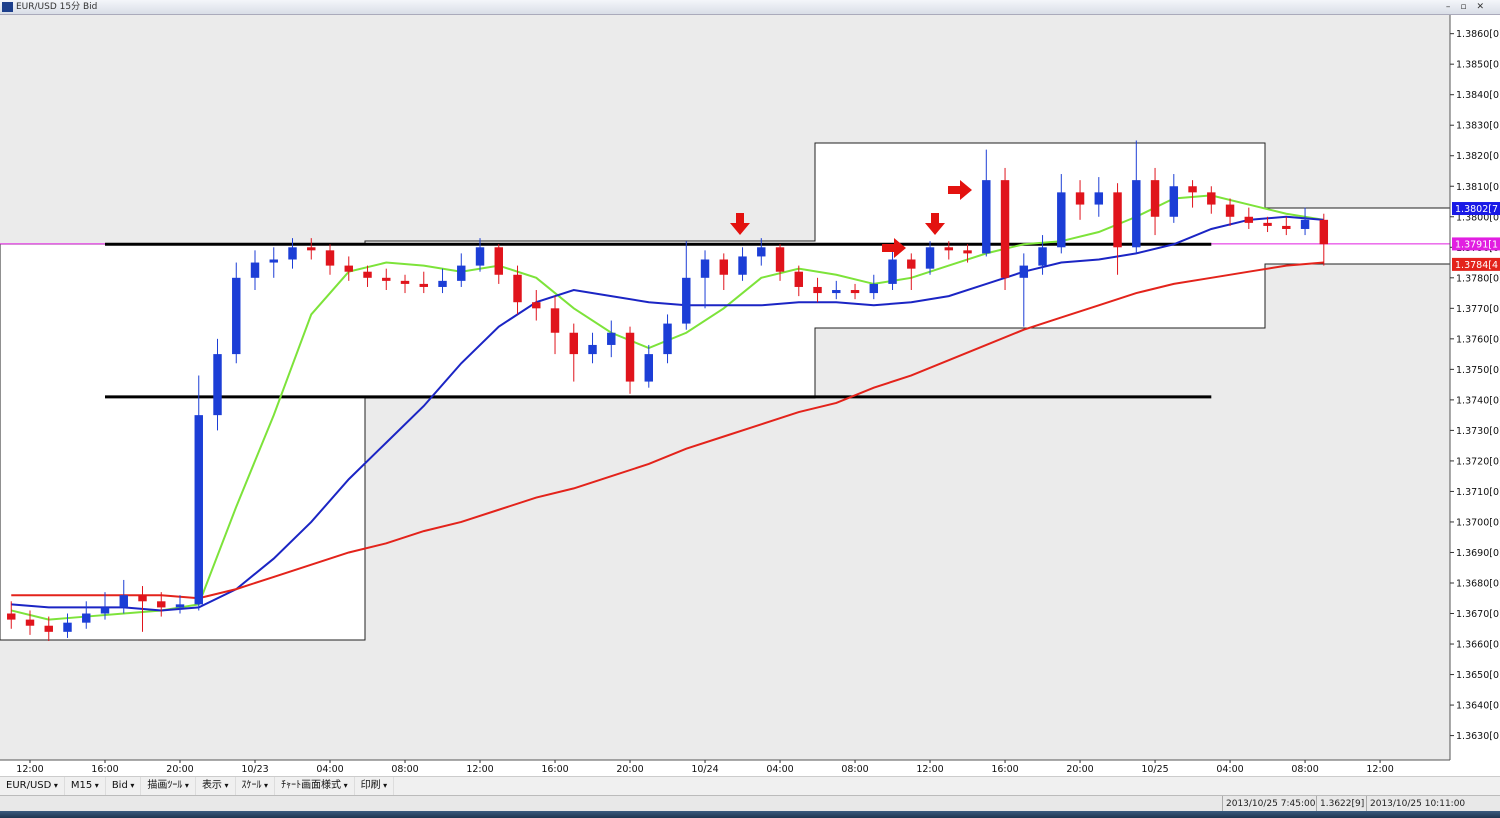  I want to click on y-tick-label: 1.3850[0], so click(1478, 65).